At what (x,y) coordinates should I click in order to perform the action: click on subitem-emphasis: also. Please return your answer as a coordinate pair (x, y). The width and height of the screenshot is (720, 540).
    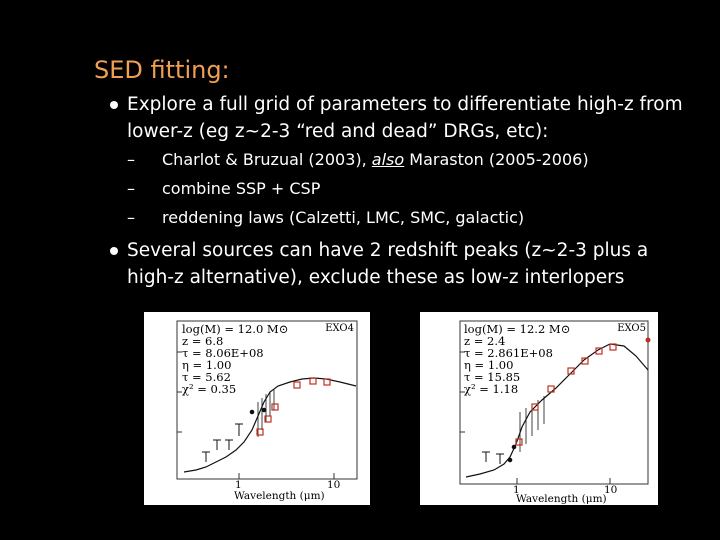
    Looking at the image, I should click on (388, 159).